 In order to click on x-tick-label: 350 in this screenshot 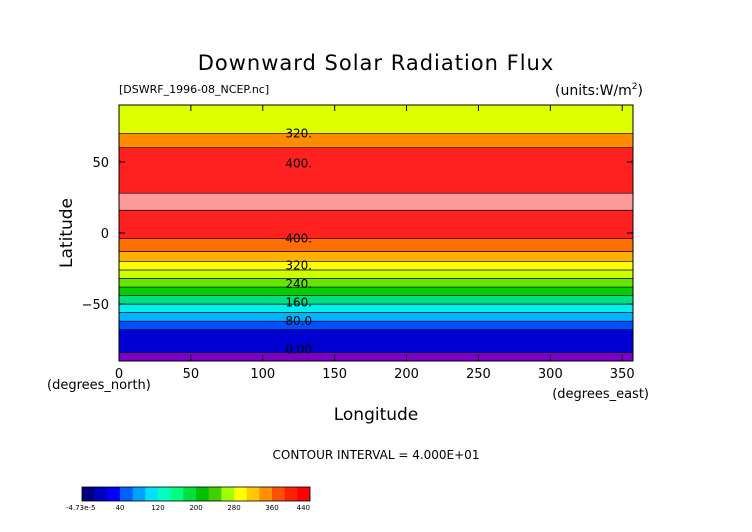, I will do `click(622, 374)`.